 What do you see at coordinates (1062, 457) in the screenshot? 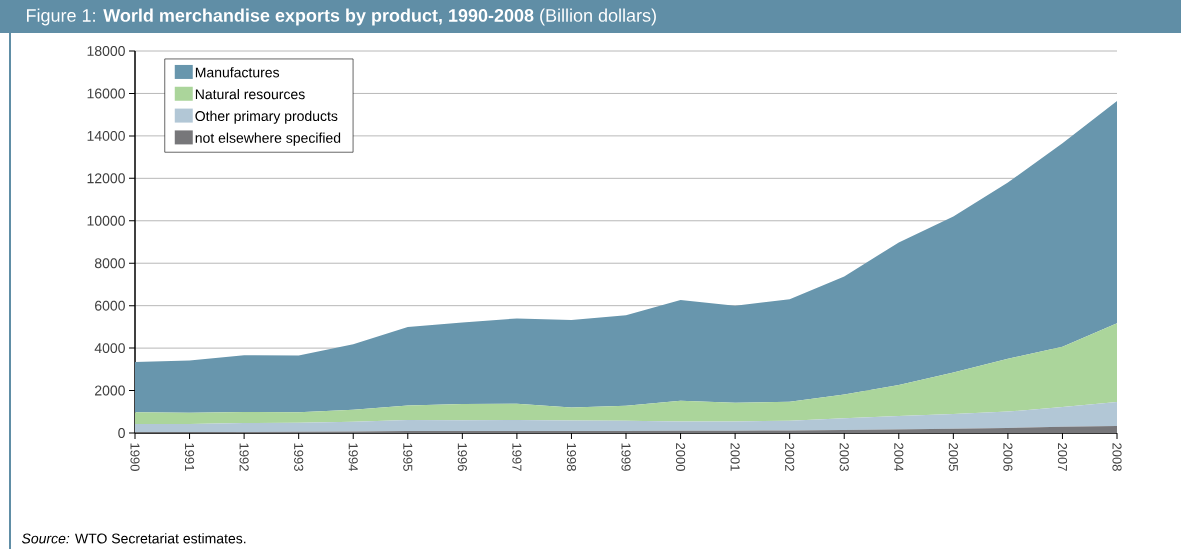
I see `x-tick-label: 2007` at bounding box center [1062, 457].